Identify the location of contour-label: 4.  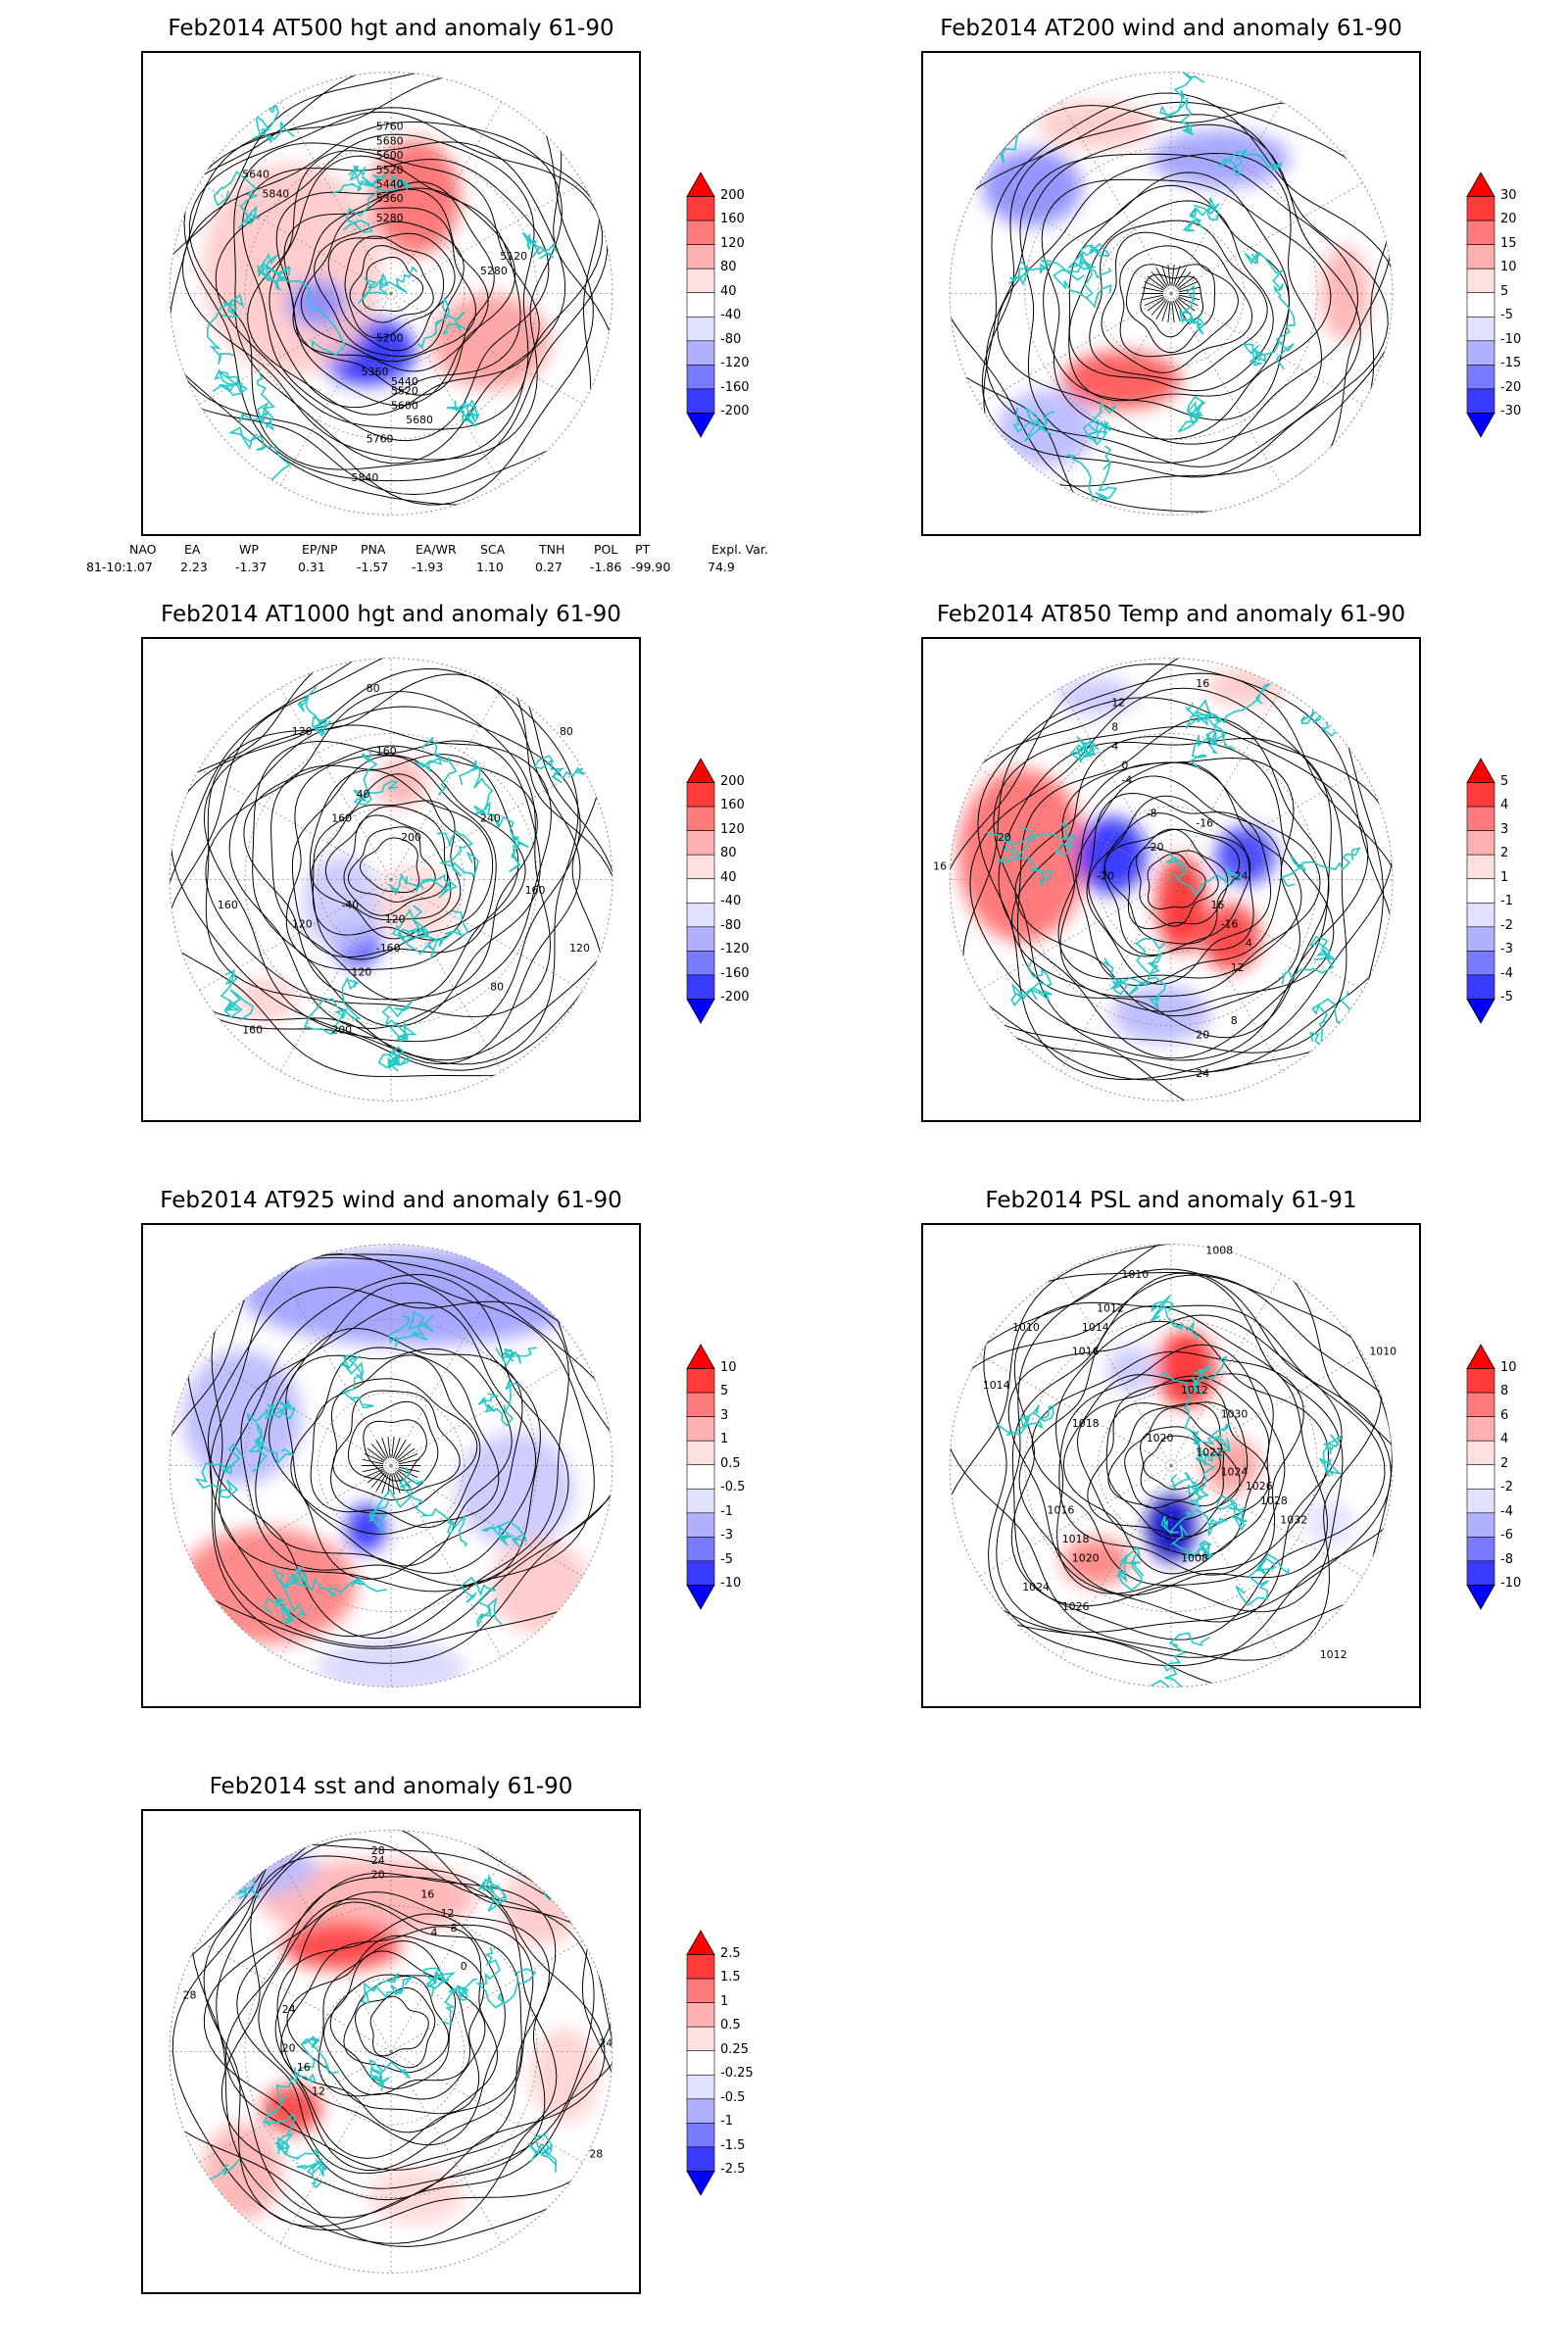
(433, 1933).